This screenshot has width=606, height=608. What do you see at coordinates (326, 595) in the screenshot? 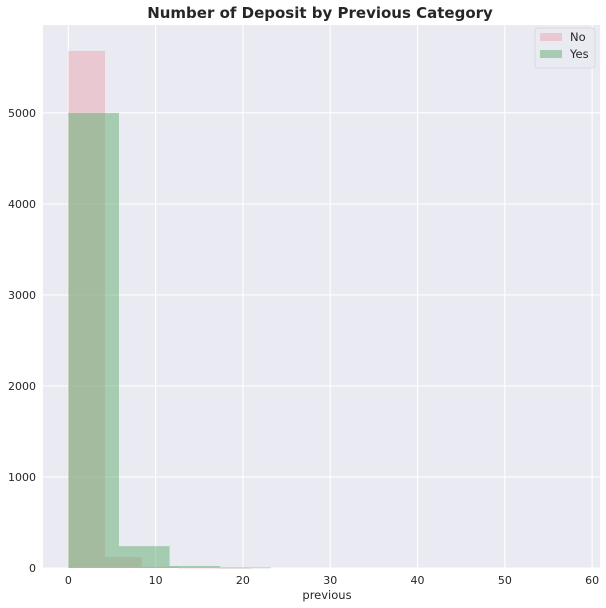
I see `x-axis-label: previous` at bounding box center [326, 595].